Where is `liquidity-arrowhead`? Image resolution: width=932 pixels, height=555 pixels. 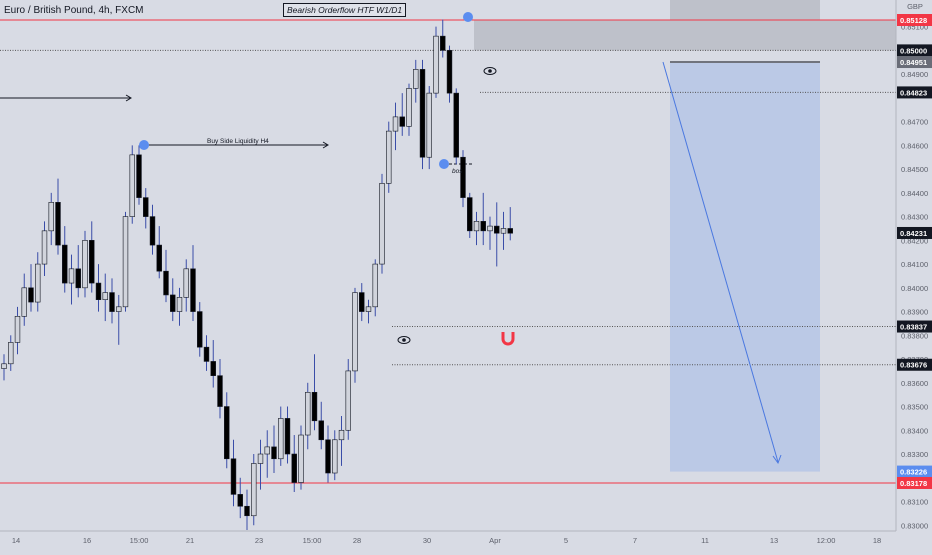 liquidity-arrowhead is located at coordinates (128, 98).